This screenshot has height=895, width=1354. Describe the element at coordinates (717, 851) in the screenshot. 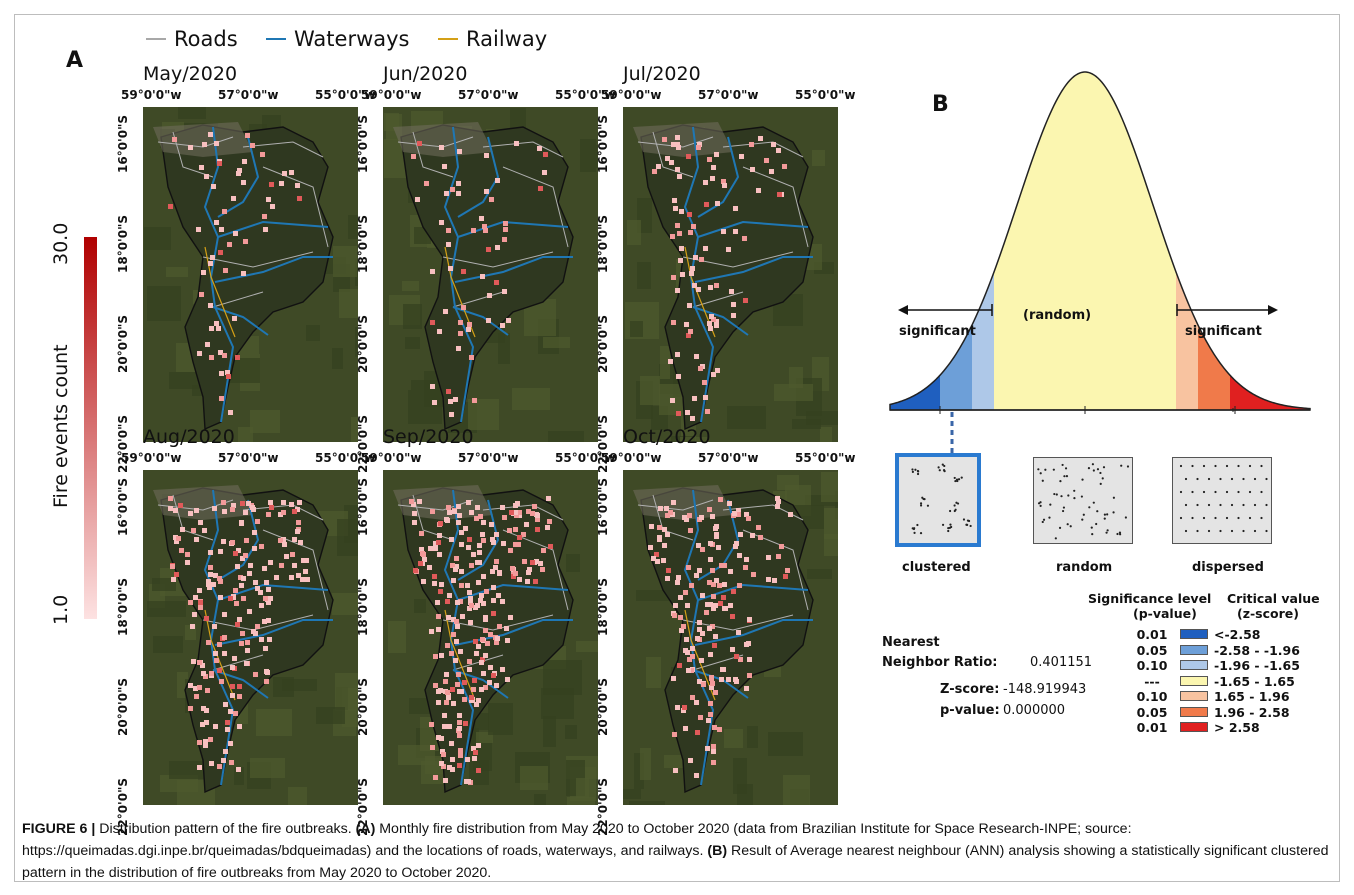

I see `caption-b-label: (B)` at that location.